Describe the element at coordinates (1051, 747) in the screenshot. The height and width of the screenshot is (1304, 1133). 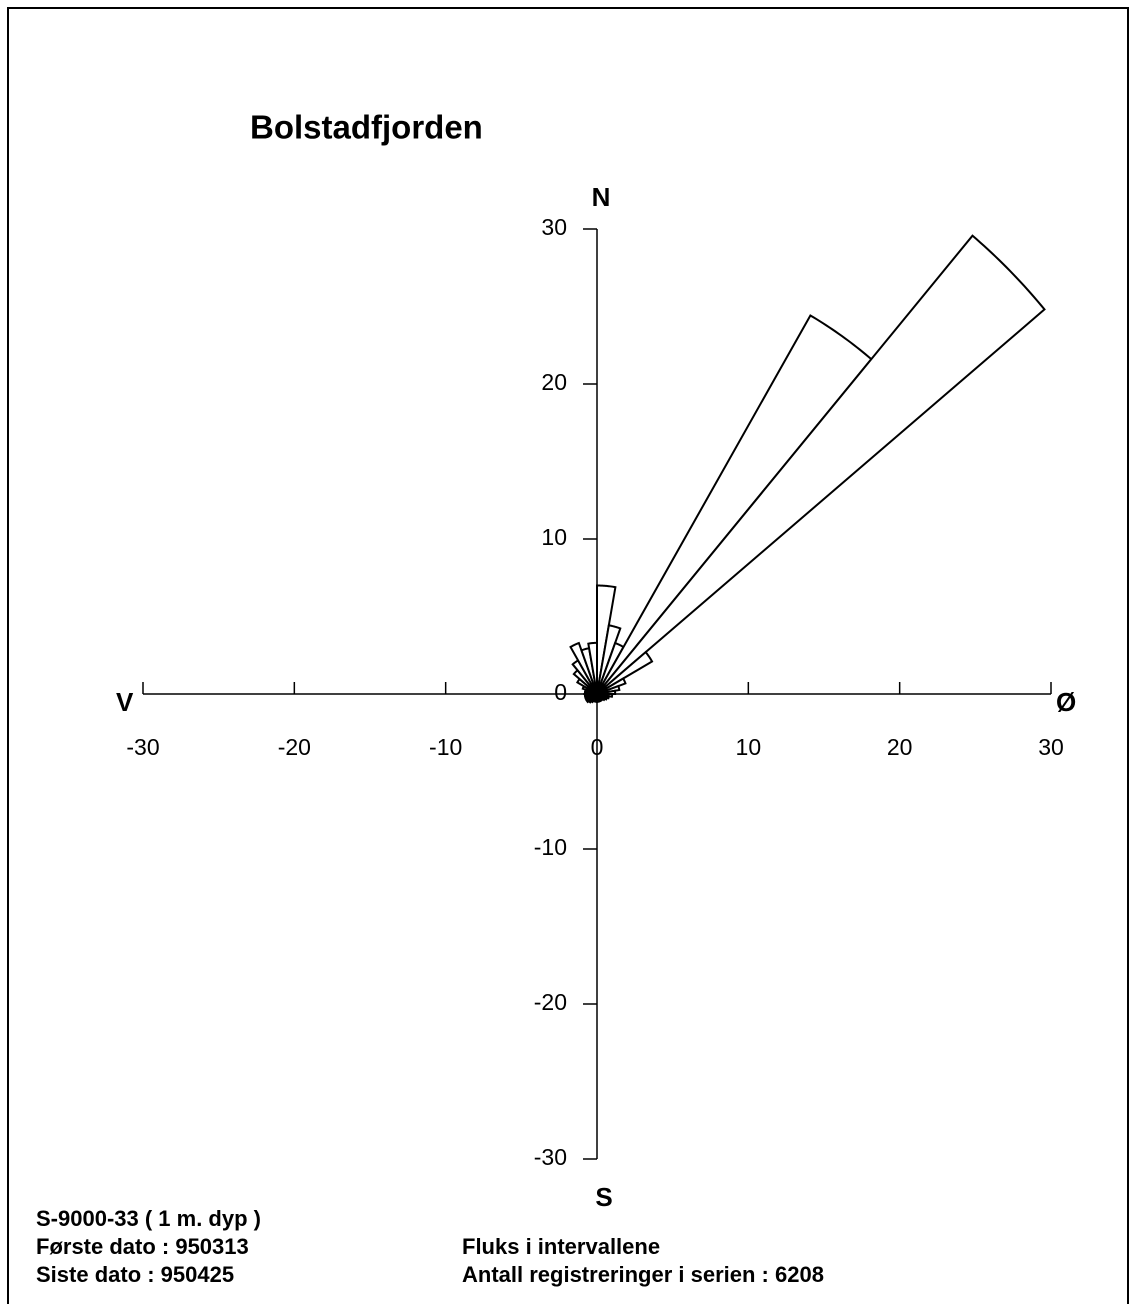
I see `x-tick-label: 30` at that location.